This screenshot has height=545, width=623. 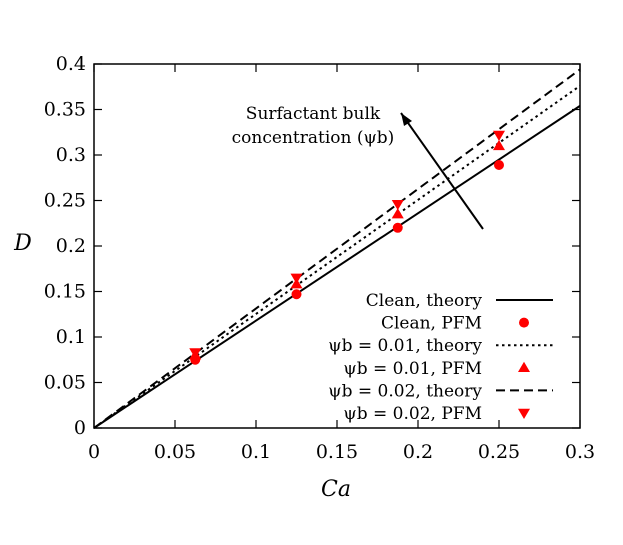 What do you see at coordinates (431, 324) in the screenshot?
I see `legend-label-1: Clean, PFM` at bounding box center [431, 324].